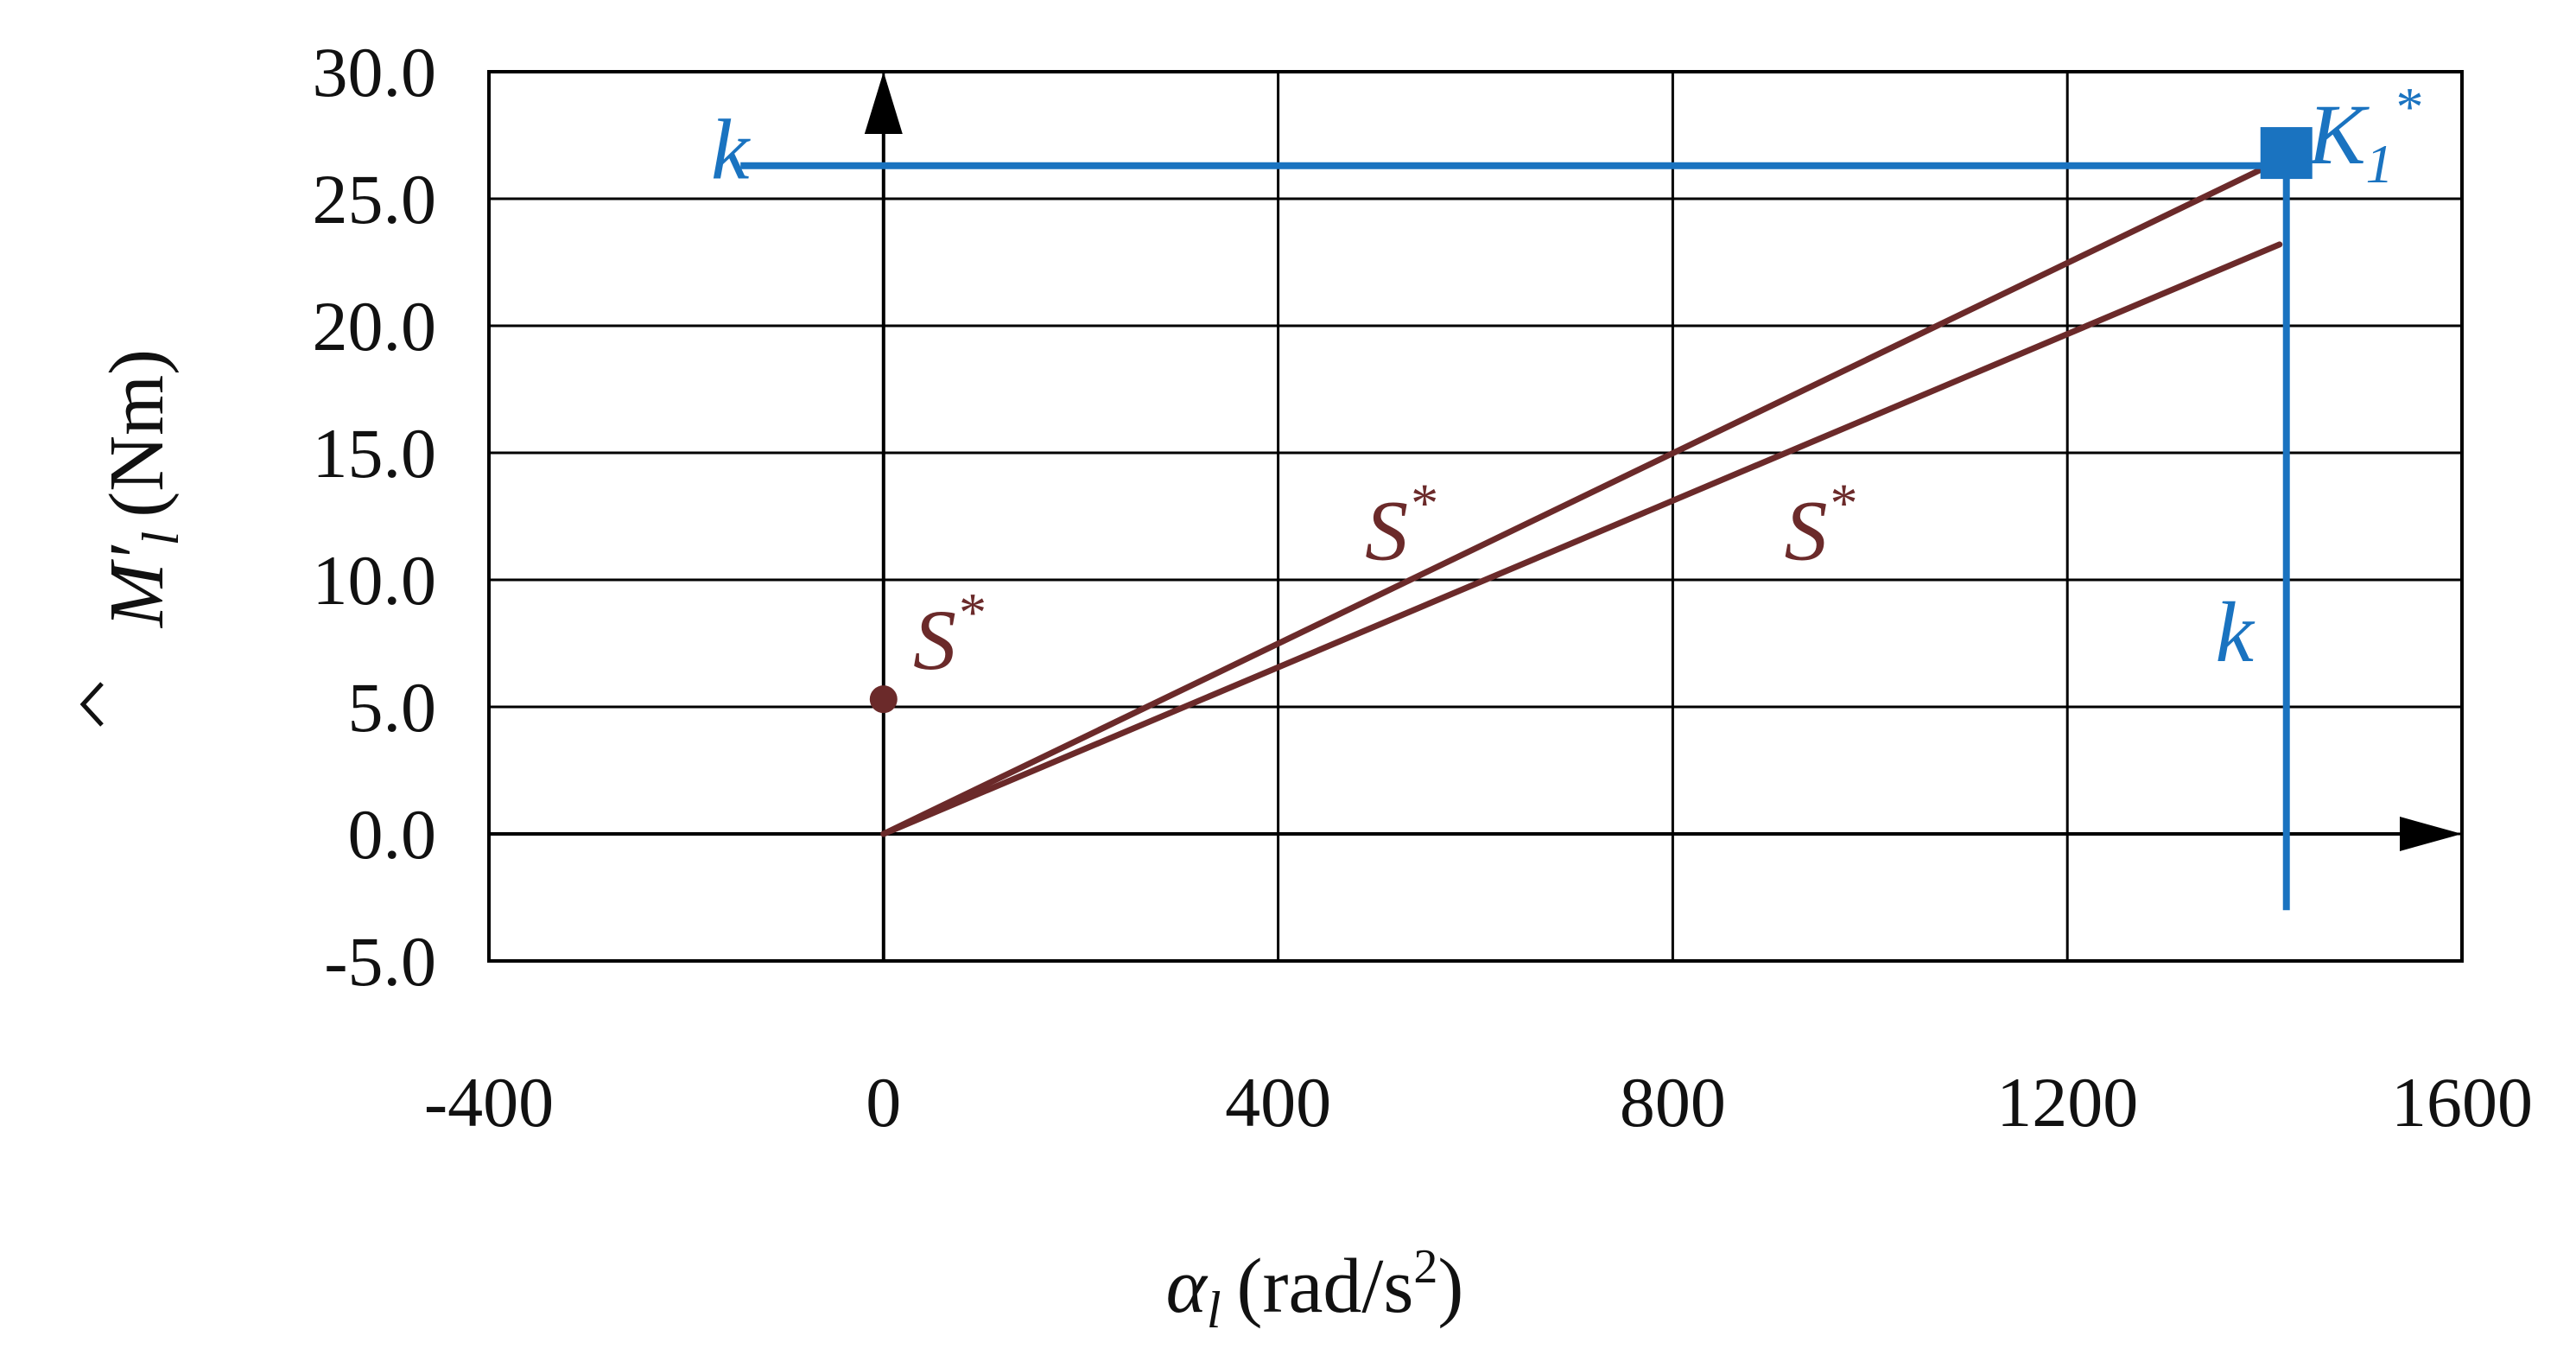 The height and width of the screenshot is (1355, 2576). What do you see at coordinates (1214, 1311) in the screenshot?
I see `x-axis-subscript: l` at bounding box center [1214, 1311].